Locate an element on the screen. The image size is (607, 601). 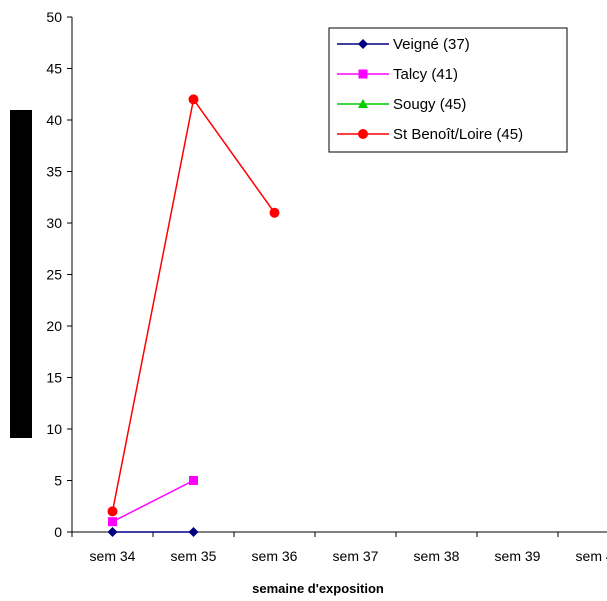
legend-box is located at coordinates (448, 90).